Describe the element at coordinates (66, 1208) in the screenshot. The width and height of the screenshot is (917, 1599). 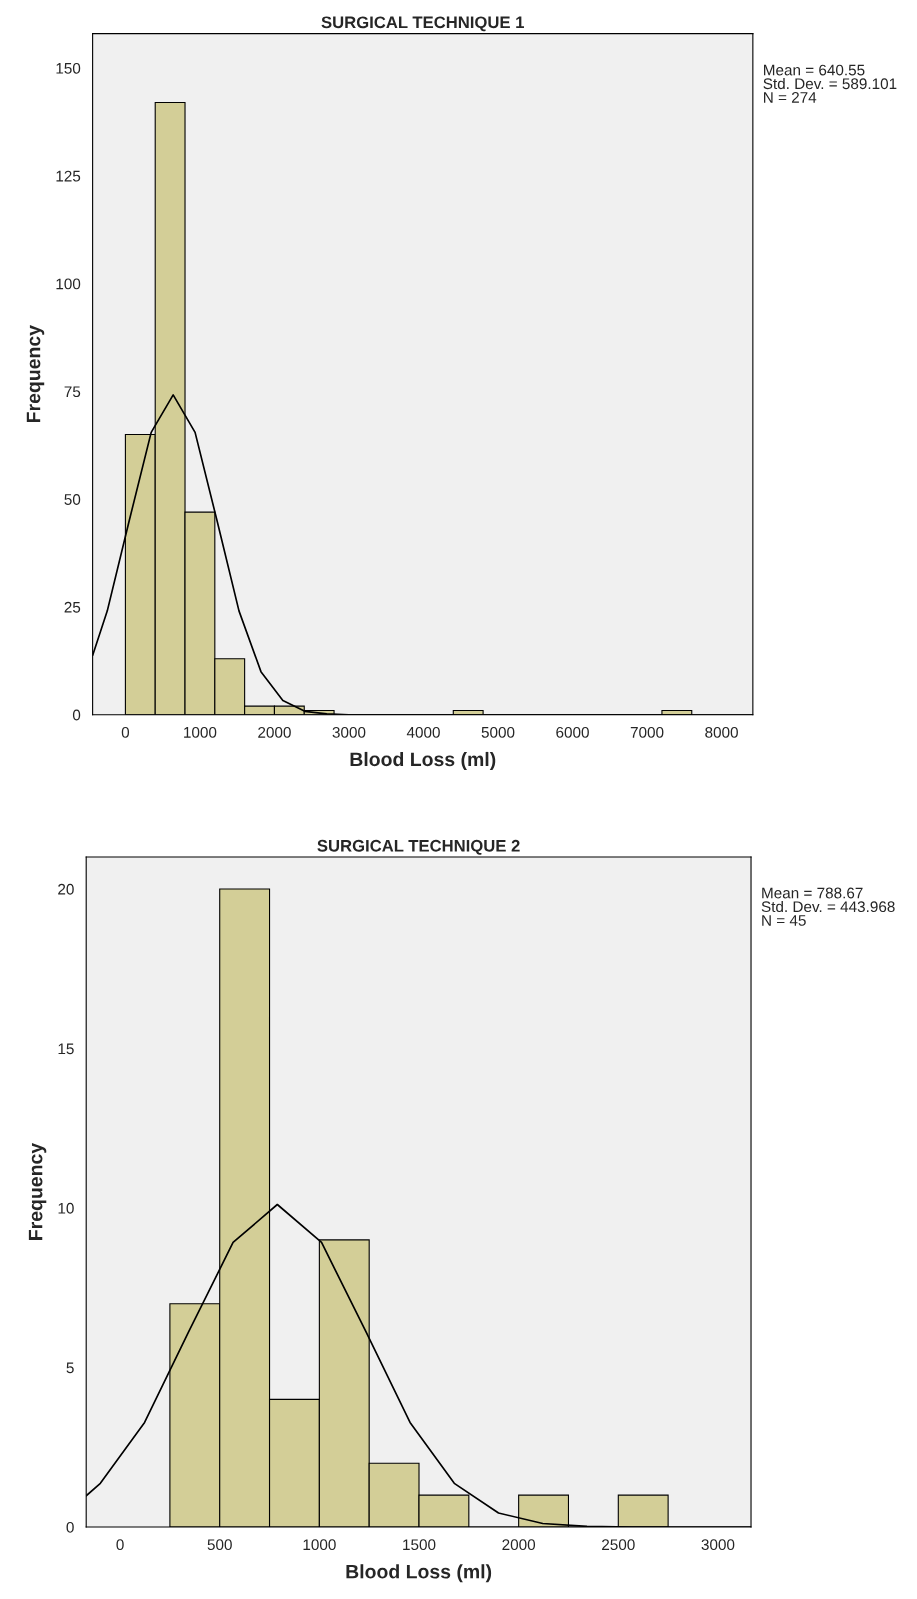
I see `y-tick-label: 10` at that location.